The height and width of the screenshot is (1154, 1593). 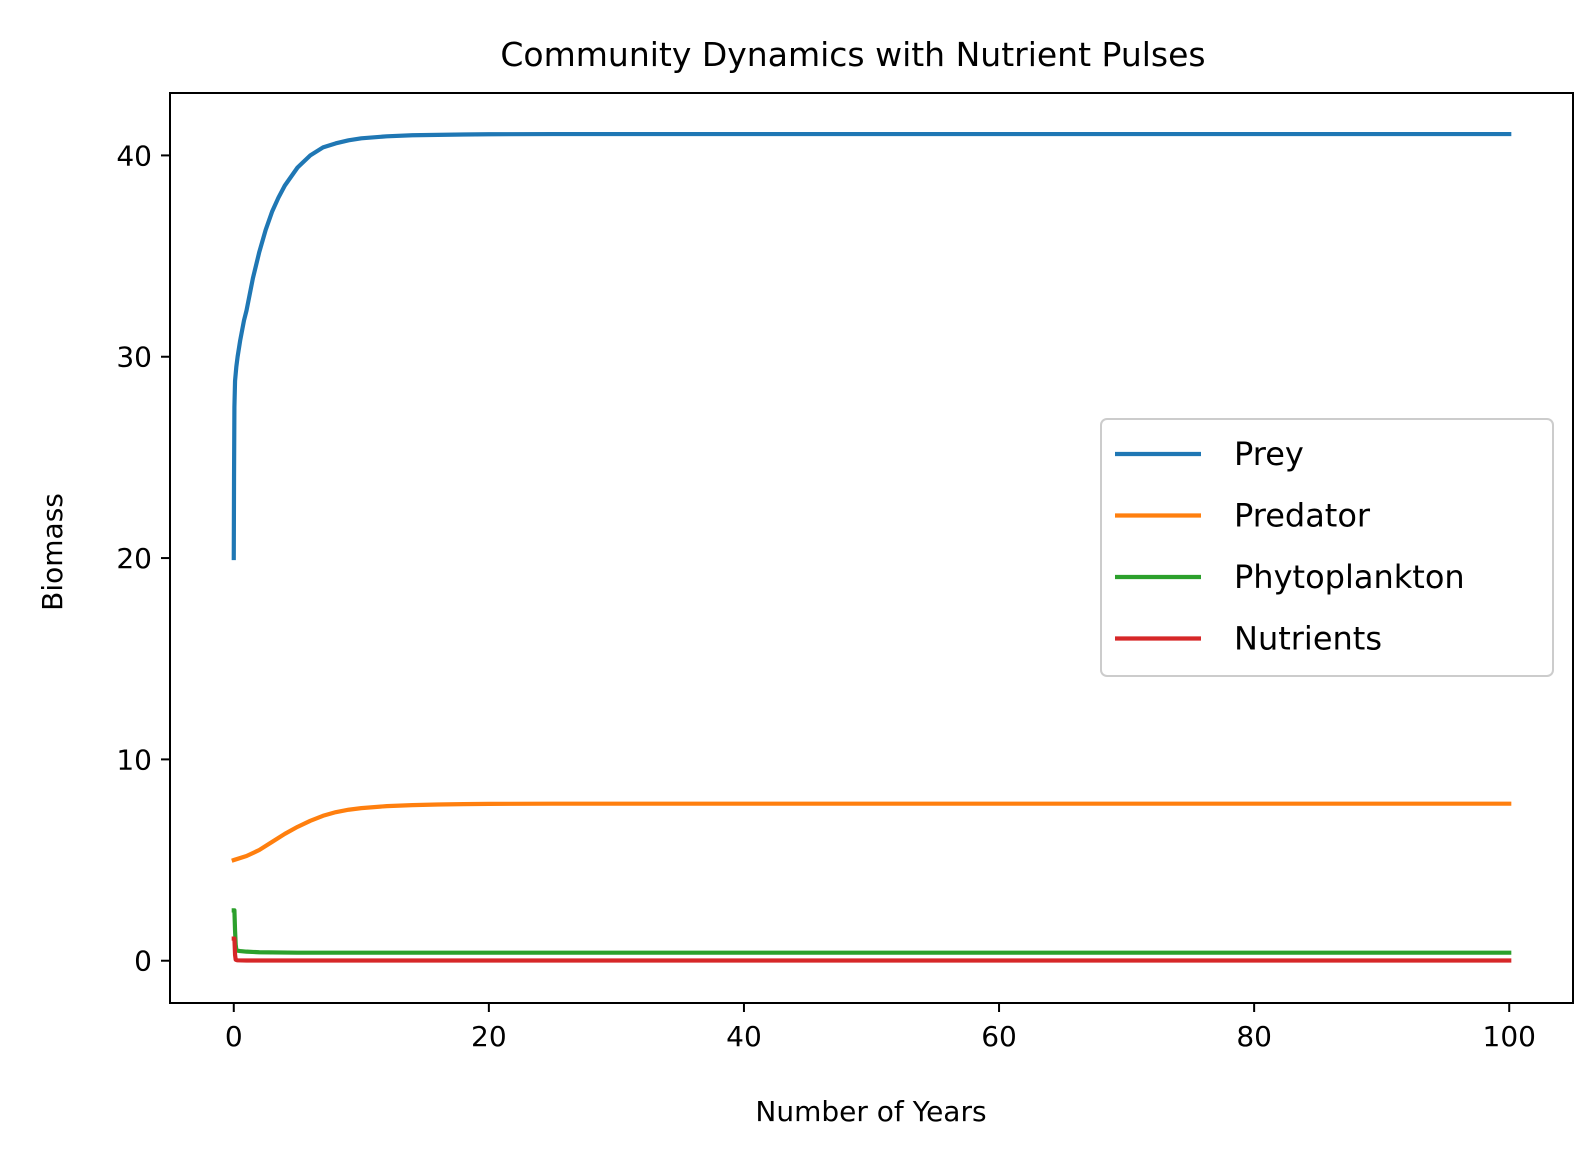 What do you see at coordinates (880, 1028) in the screenshot?
I see `x-axis-ticks: 0 20 40 60 80 100` at bounding box center [880, 1028].